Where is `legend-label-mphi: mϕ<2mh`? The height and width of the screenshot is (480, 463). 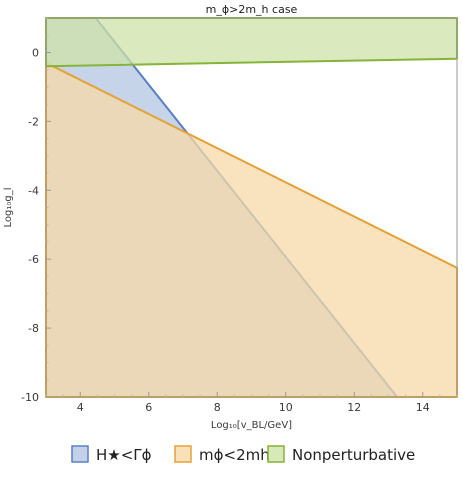 legend-label-mphi: mϕ<2mh is located at coordinates (234, 455).